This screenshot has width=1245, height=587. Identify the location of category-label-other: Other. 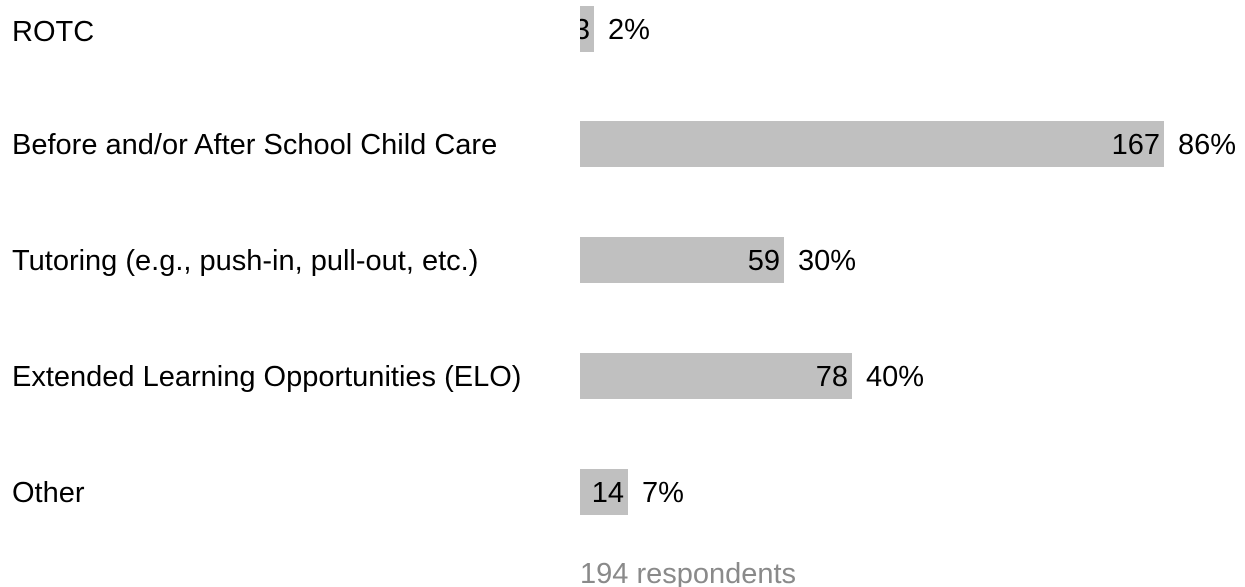
(48, 493).